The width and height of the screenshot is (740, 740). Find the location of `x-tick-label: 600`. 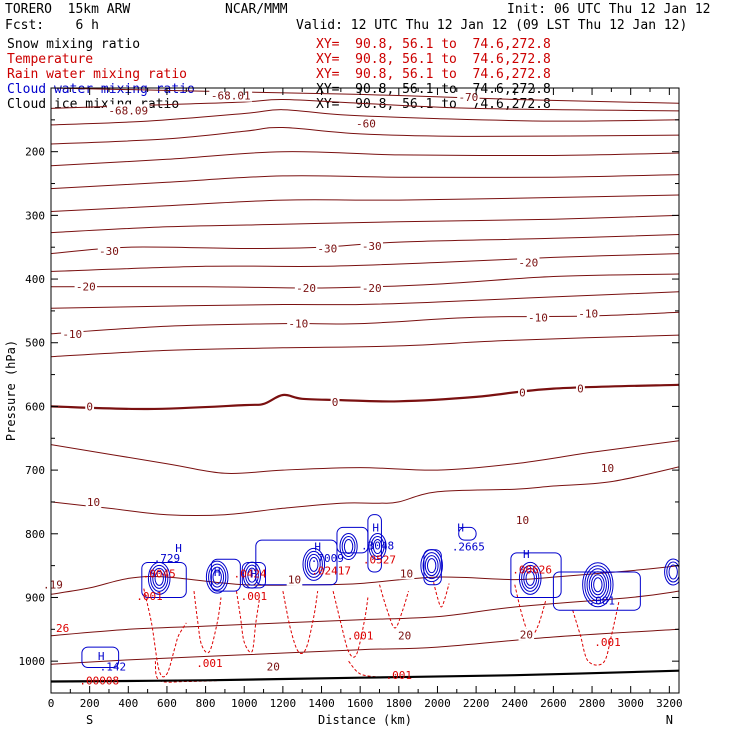

x-tick-label: 600 is located at coordinates (167, 703).